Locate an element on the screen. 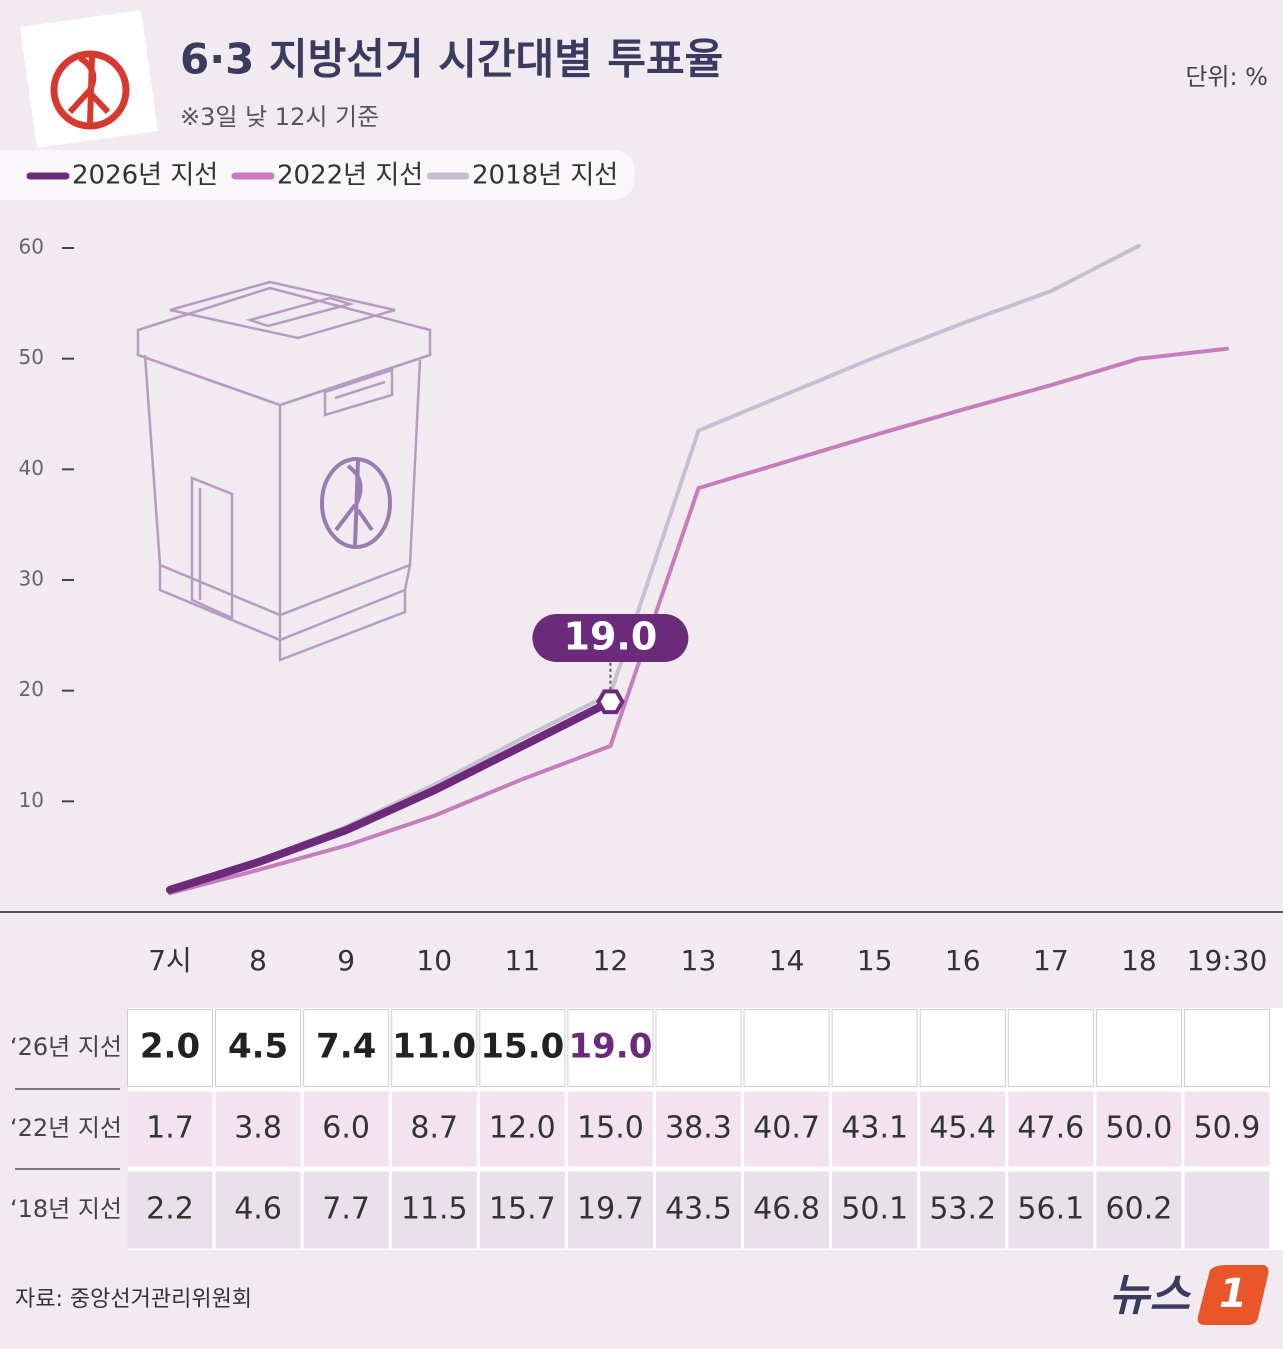 This screenshot has height=1349, width=1283. logo-mark: 1 is located at coordinates (1233, 1294).